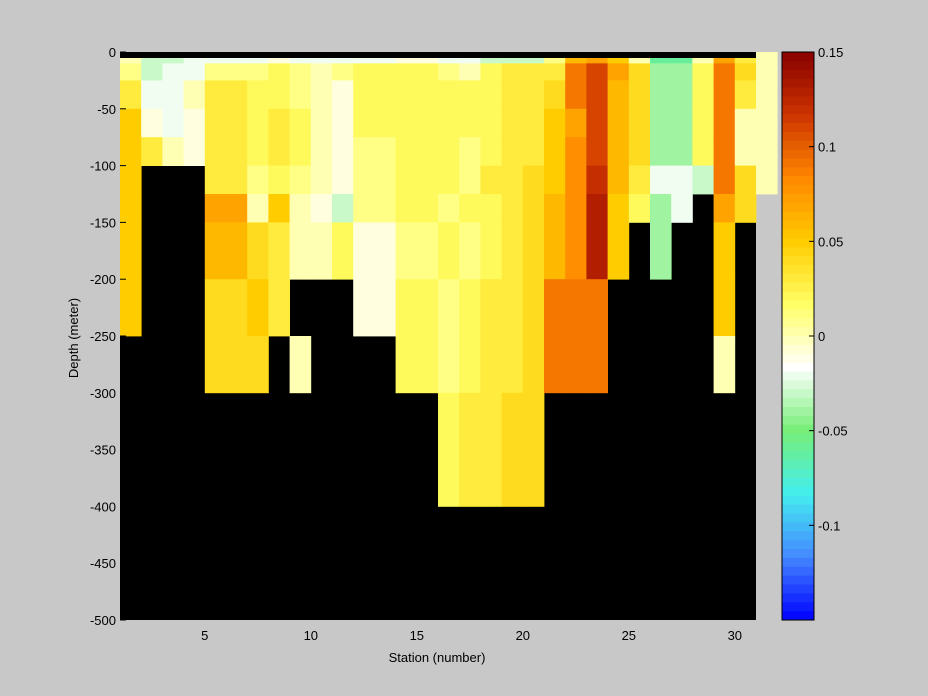  Describe the element at coordinates (417, 635) in the screenshot. I see `x-tick-label: 15` at that location.